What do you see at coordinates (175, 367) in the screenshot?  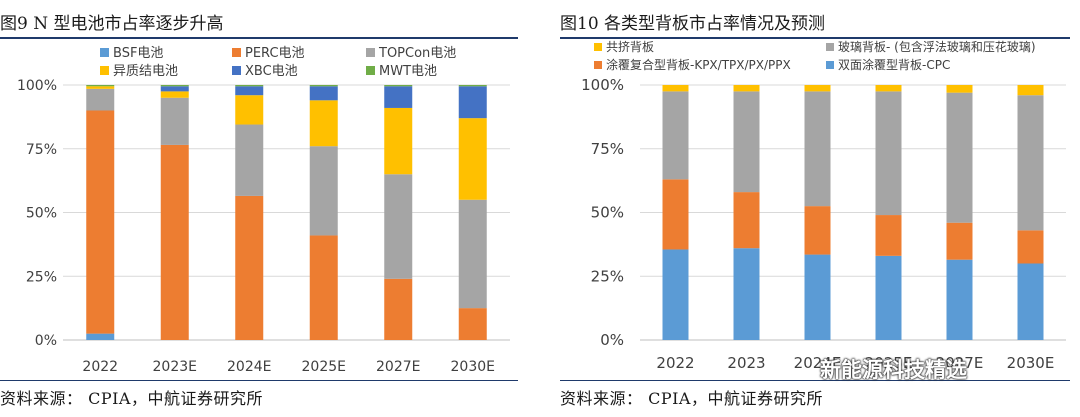 I see `x-tick-label: 2023E` at bounding box center [175, 367].